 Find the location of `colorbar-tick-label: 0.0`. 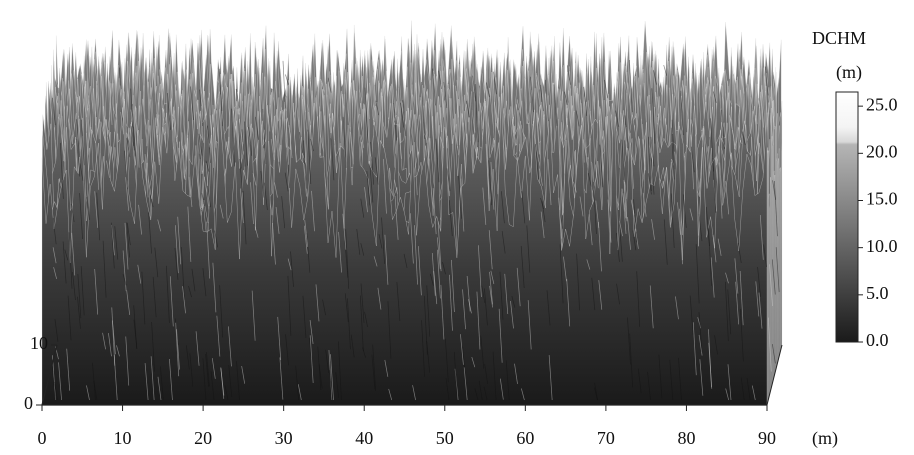

colorbar-tick-label: 0.0 is located at coordinates (877, 340).